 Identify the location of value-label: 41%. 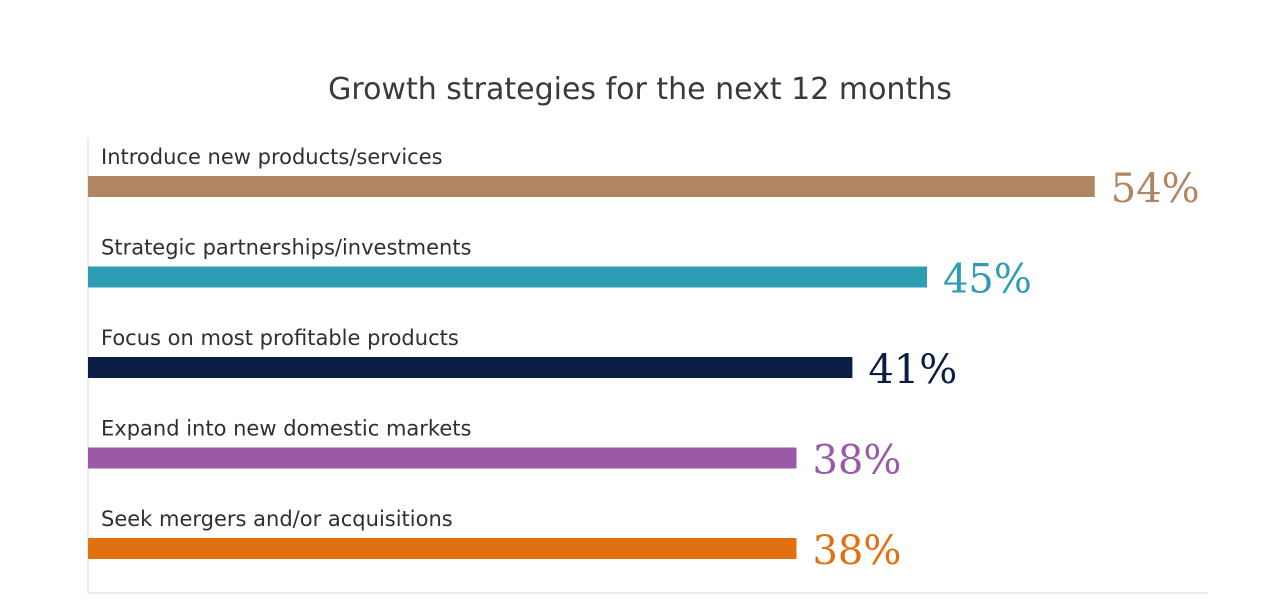
(912, 370).